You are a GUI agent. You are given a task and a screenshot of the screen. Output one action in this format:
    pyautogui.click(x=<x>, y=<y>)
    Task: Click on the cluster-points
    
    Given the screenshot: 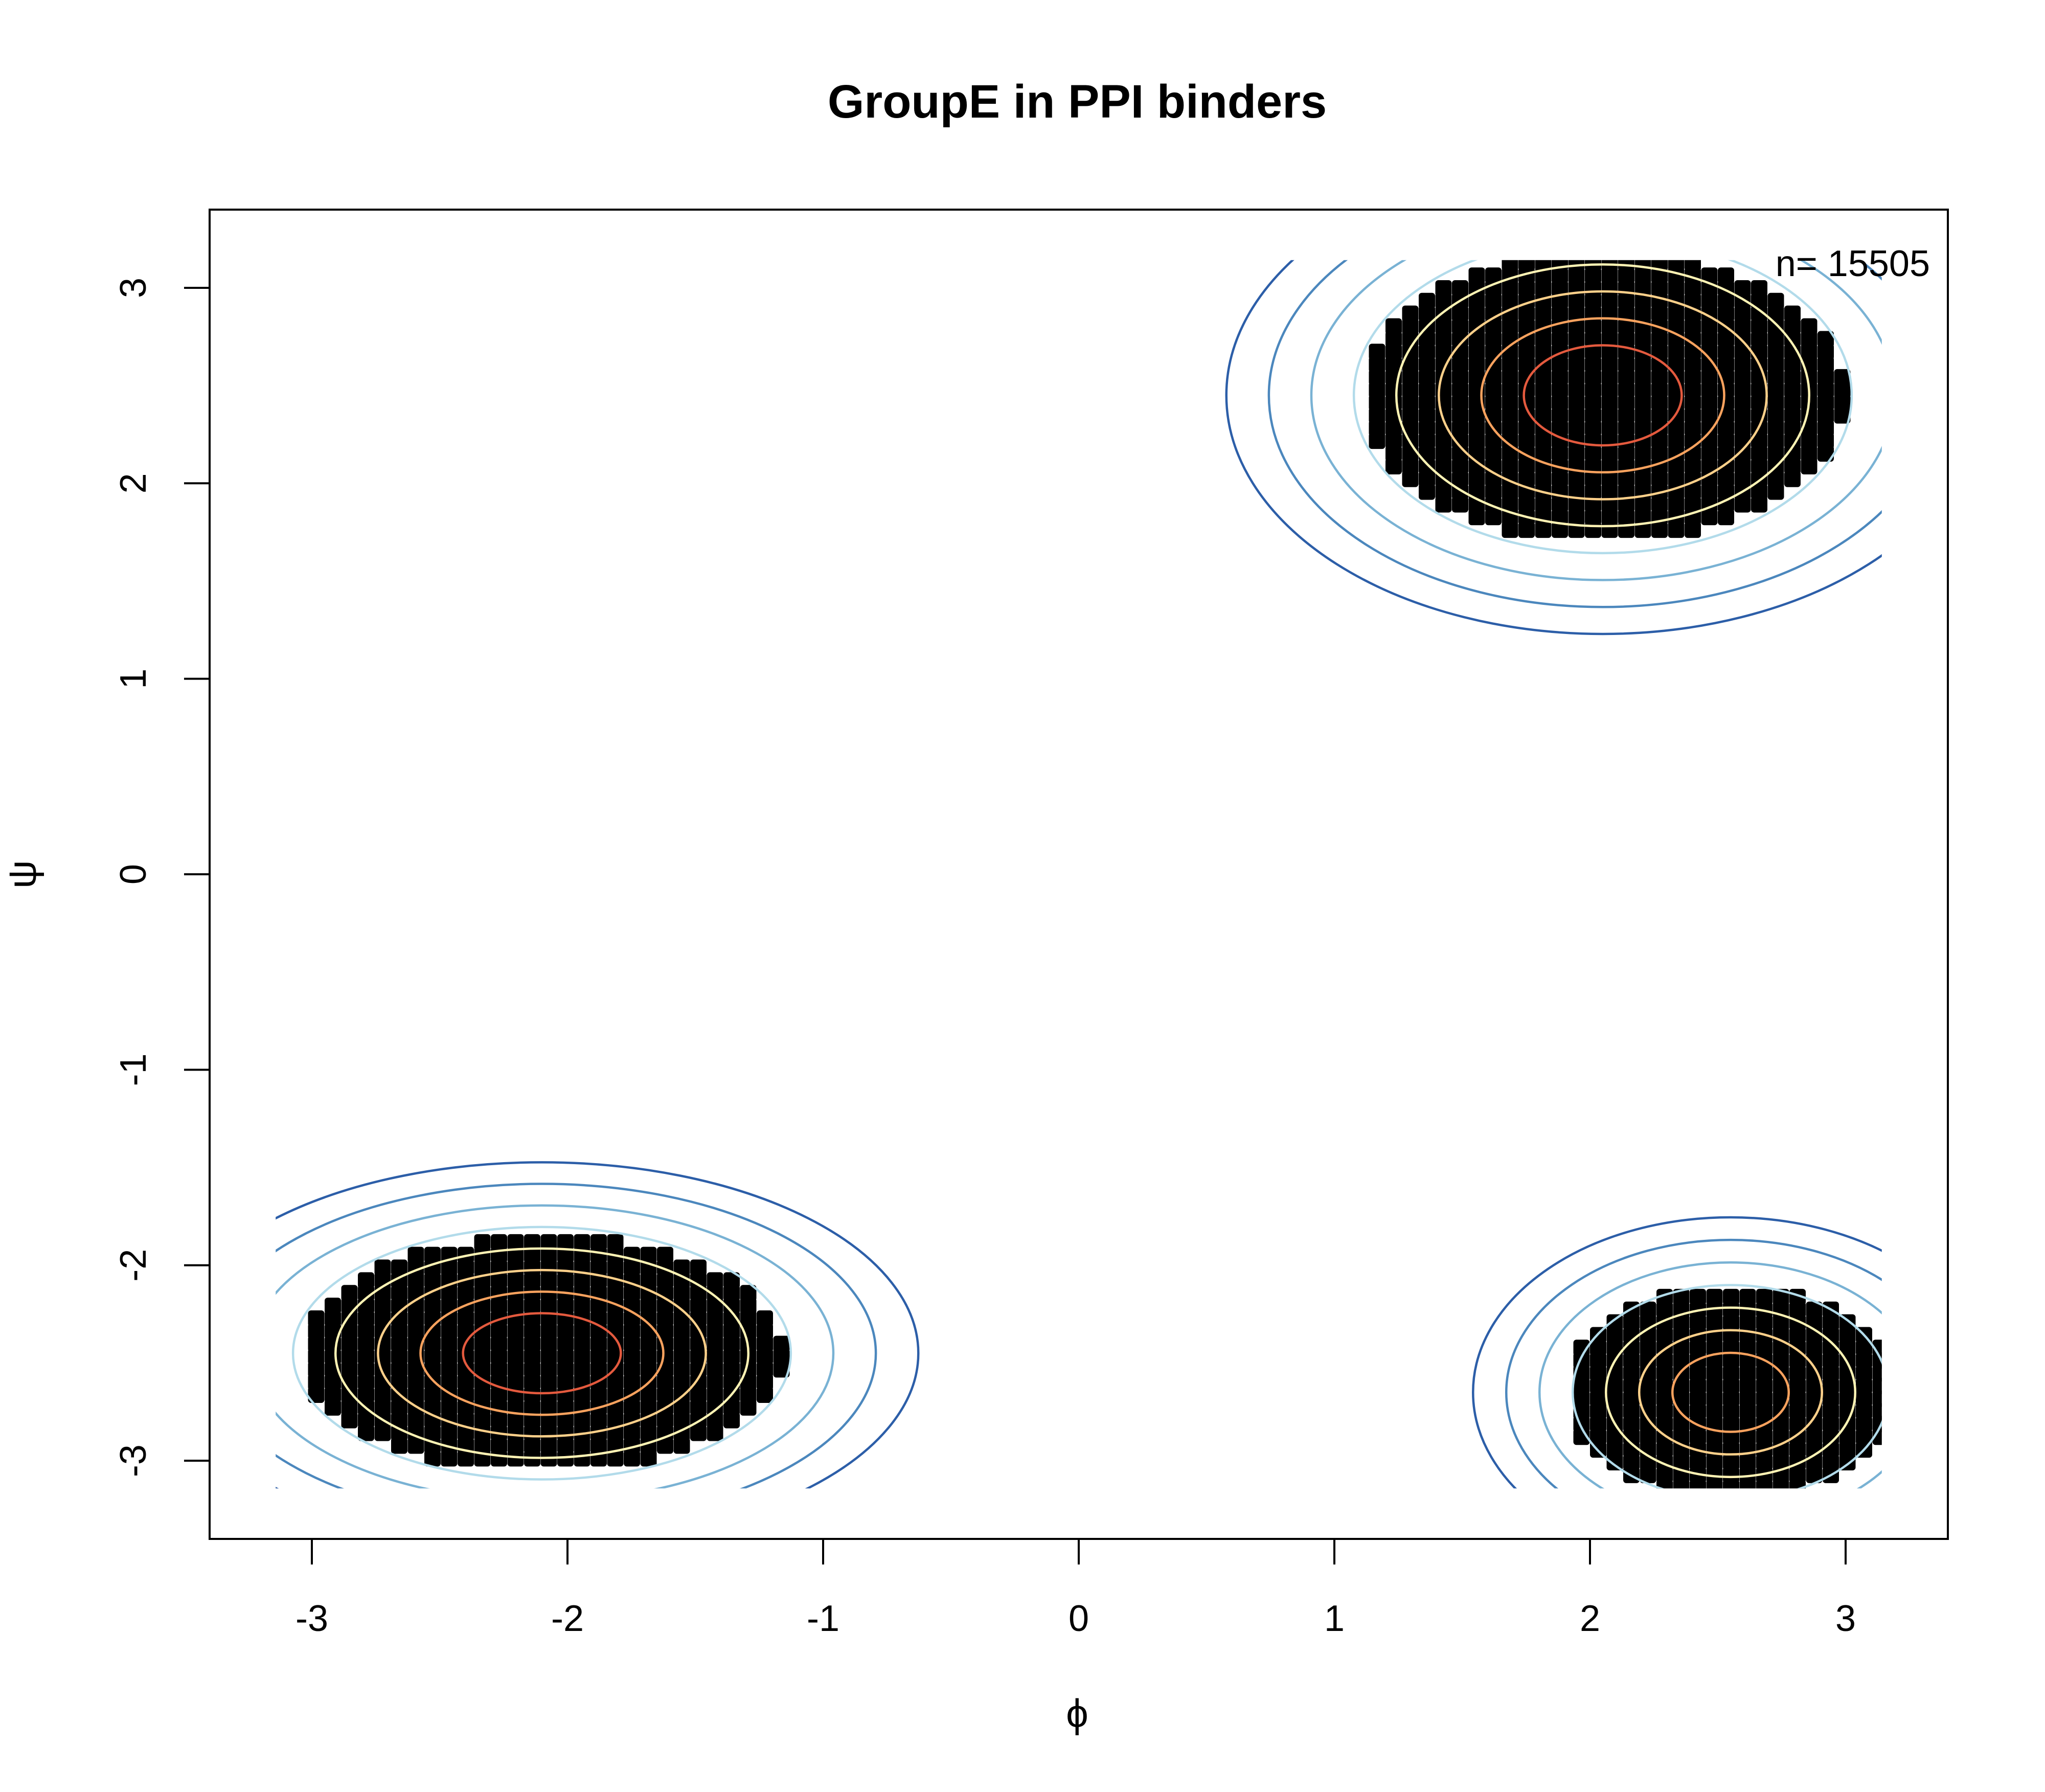 What is the action you would take?
    pyautogui.click(x=1610, y=390)
    